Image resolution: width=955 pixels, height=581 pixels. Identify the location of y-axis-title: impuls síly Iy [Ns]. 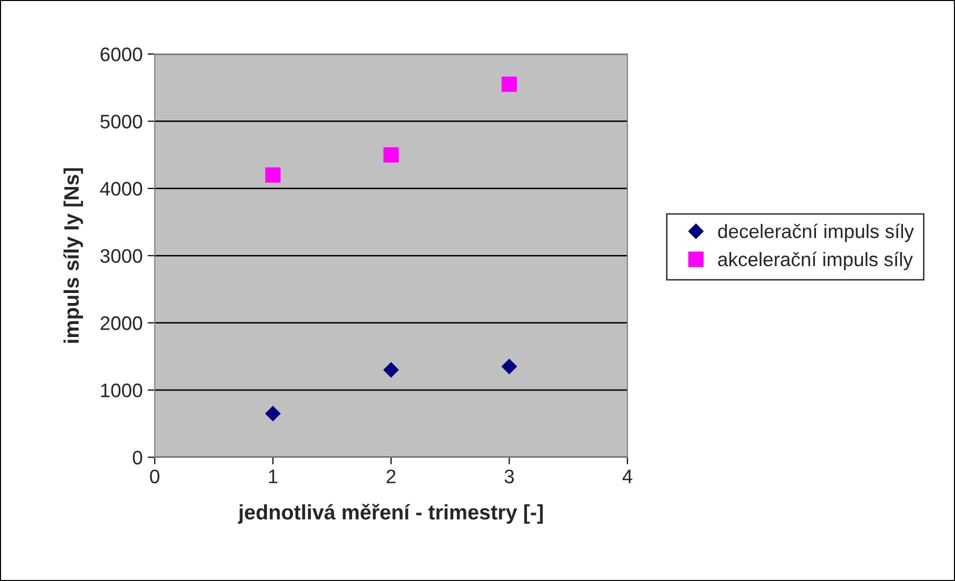
(73, 255).